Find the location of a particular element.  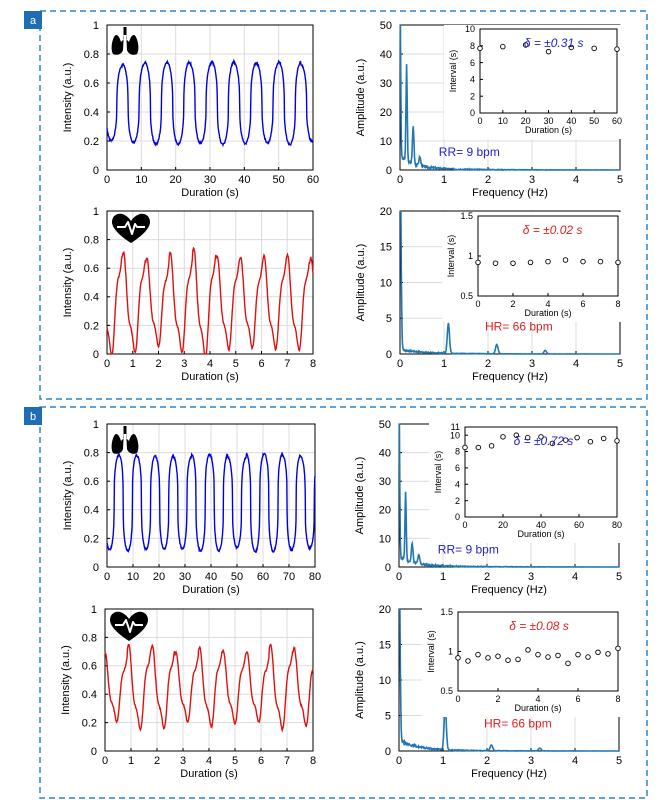

rate-annotation: HR= 66 bpm is located at coordinates (518, 723).